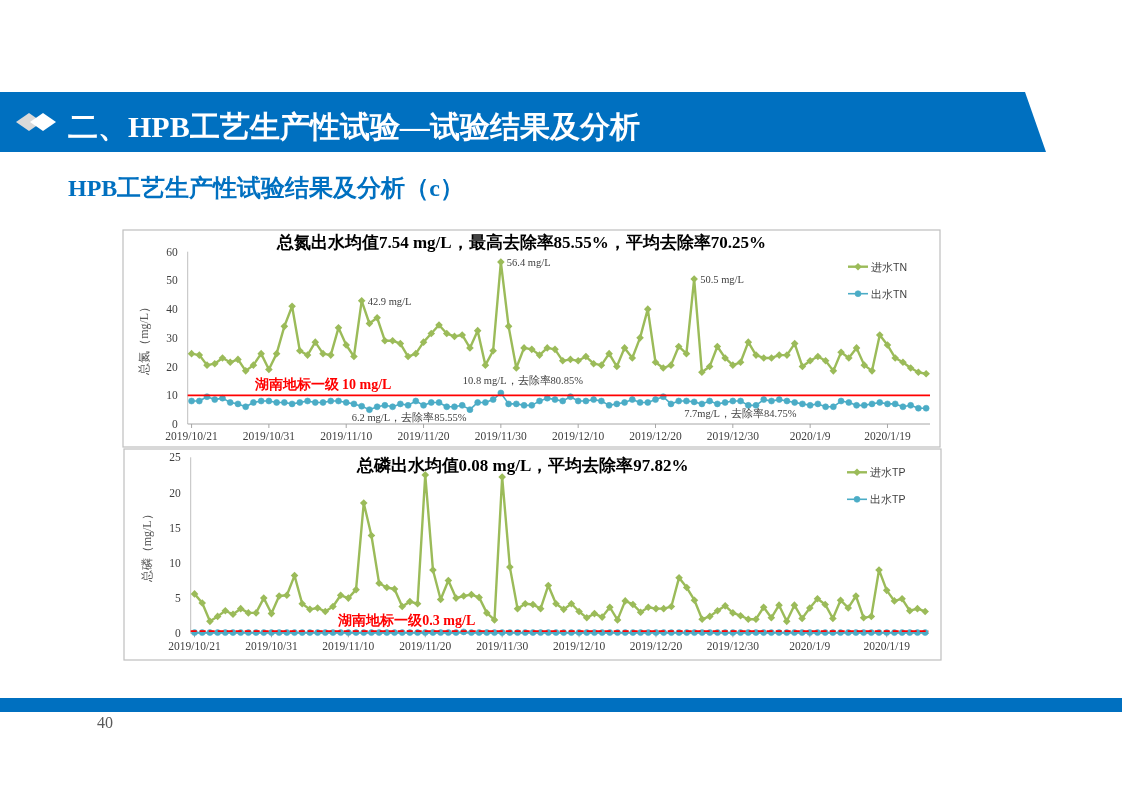 The image size is (1122, 793). I want to click on text: 40, so click(105, 722).